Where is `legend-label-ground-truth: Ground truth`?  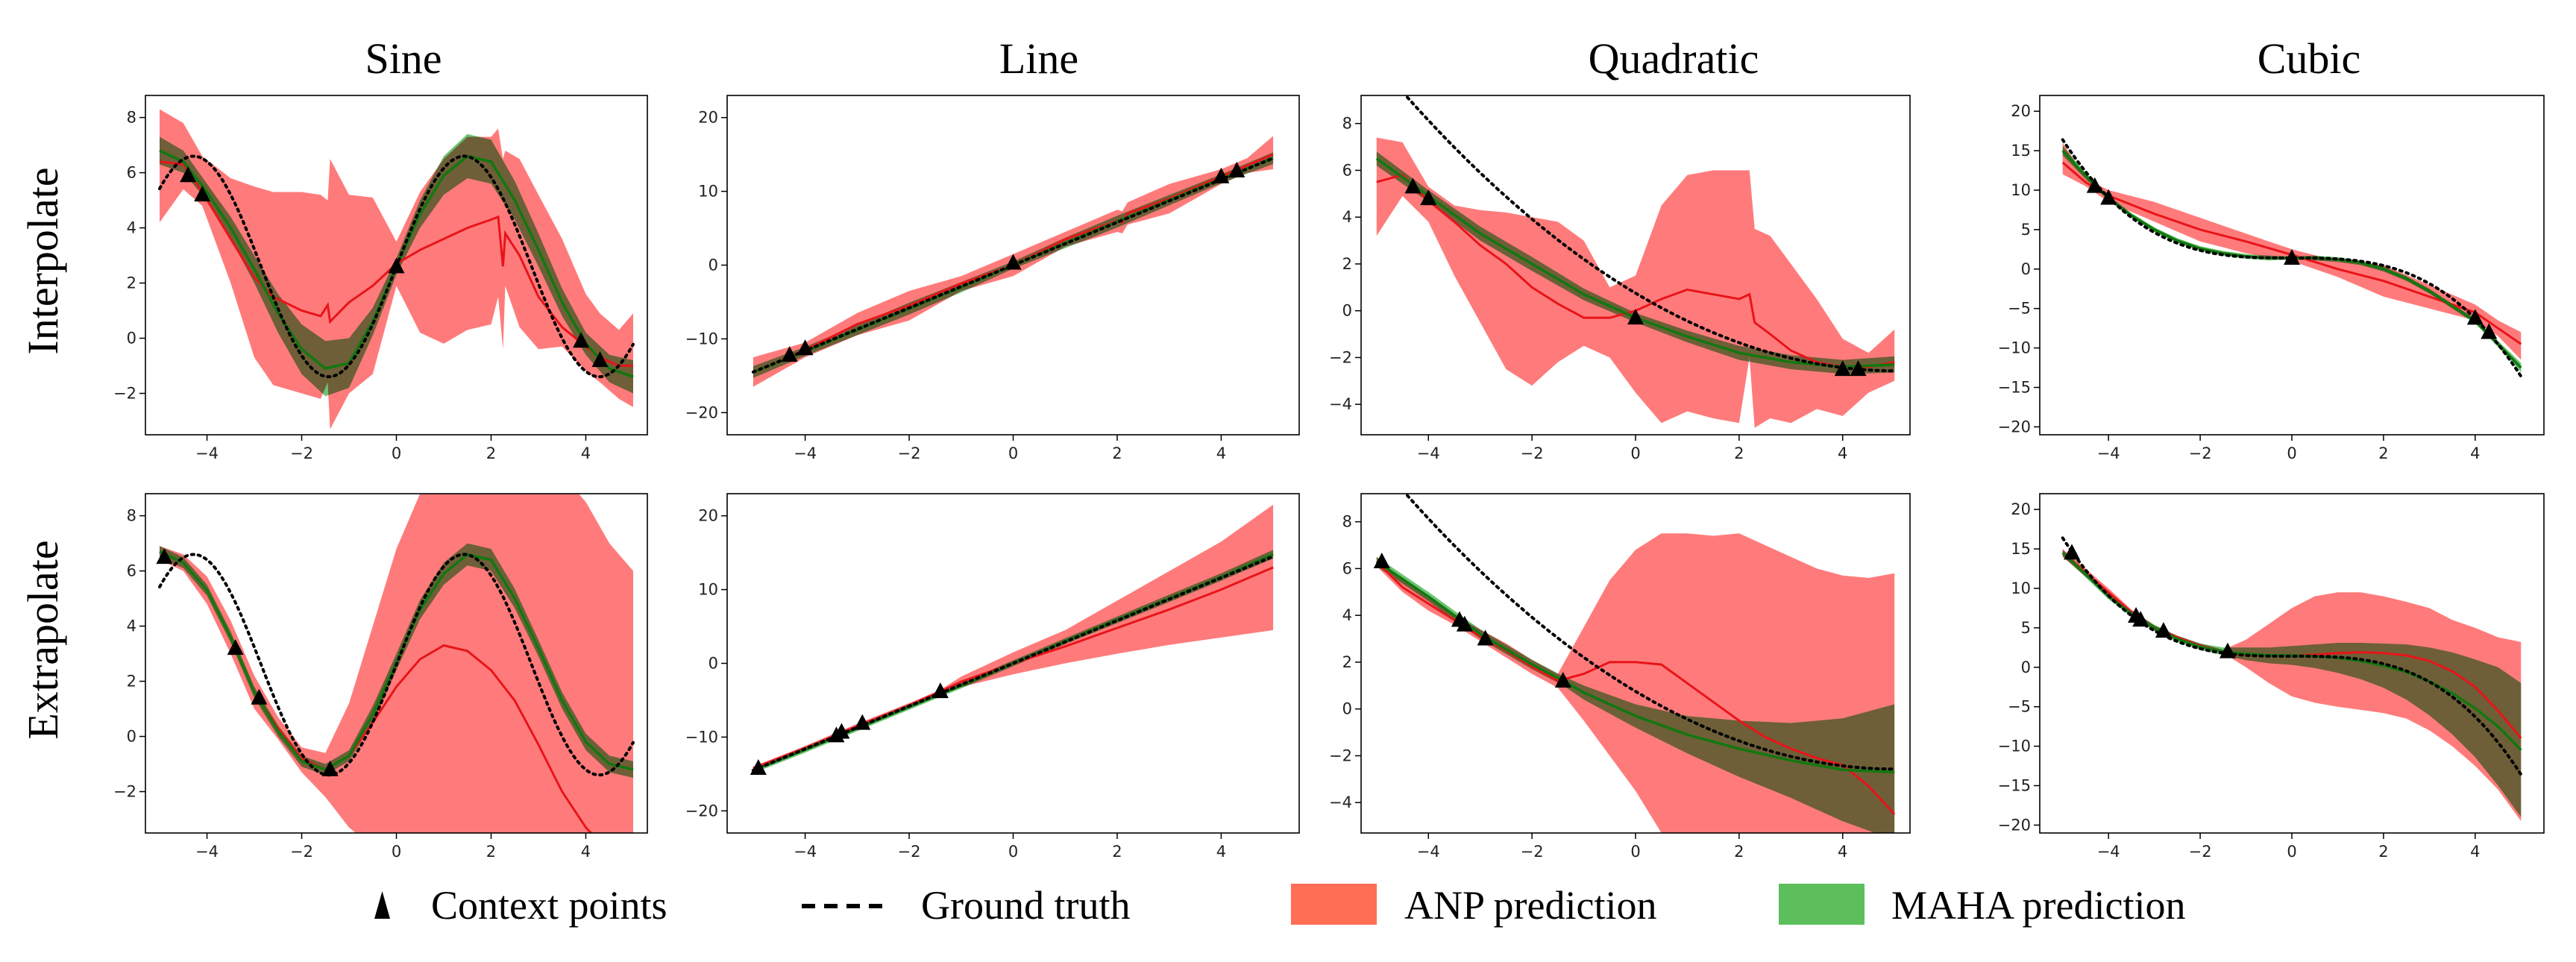
legend-label-ground-truth: Ground truth is located at coordinates (1026, 905).